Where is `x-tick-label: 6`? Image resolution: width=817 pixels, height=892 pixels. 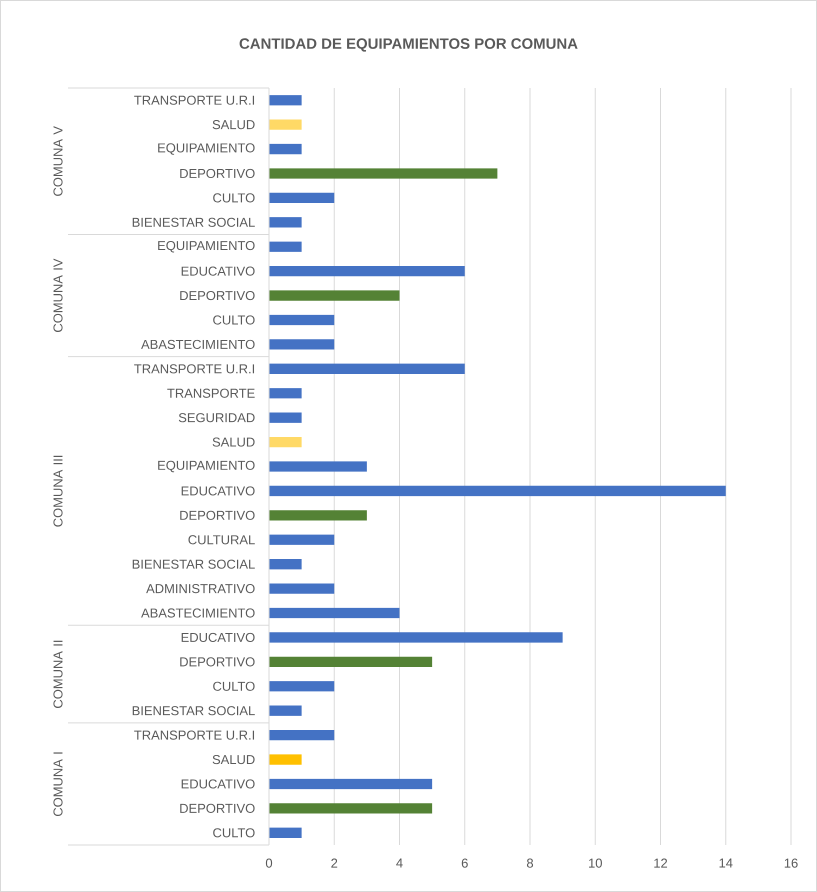 x-tick-label: 6 is located at coordinates (465, 863).